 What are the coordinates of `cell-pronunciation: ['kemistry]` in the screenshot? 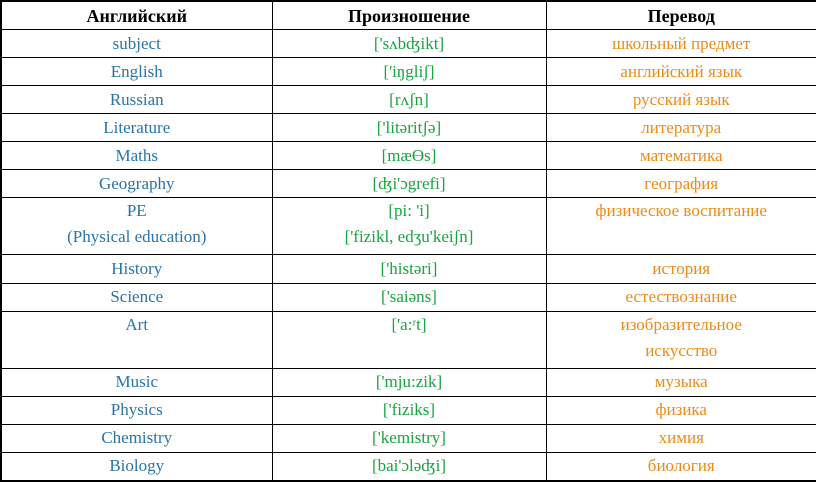 It's located at (409, 438).